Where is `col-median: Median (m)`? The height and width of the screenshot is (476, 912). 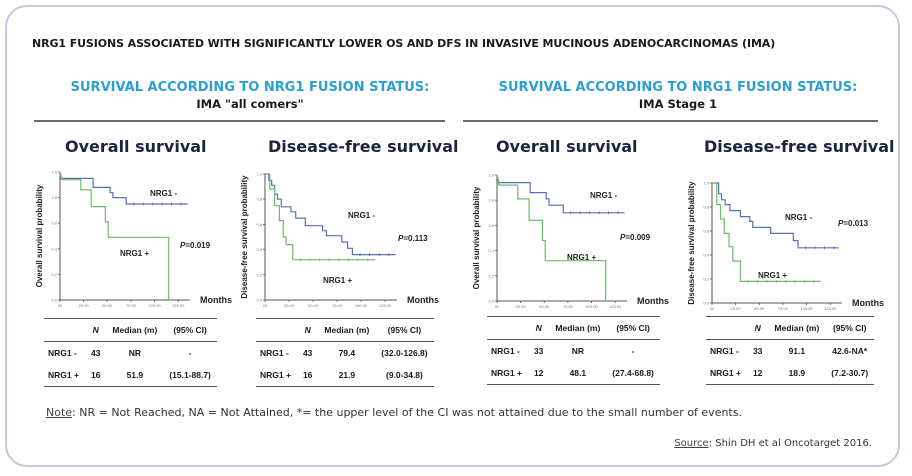 col-median: Median (m) is located at coordinates (578, 328).